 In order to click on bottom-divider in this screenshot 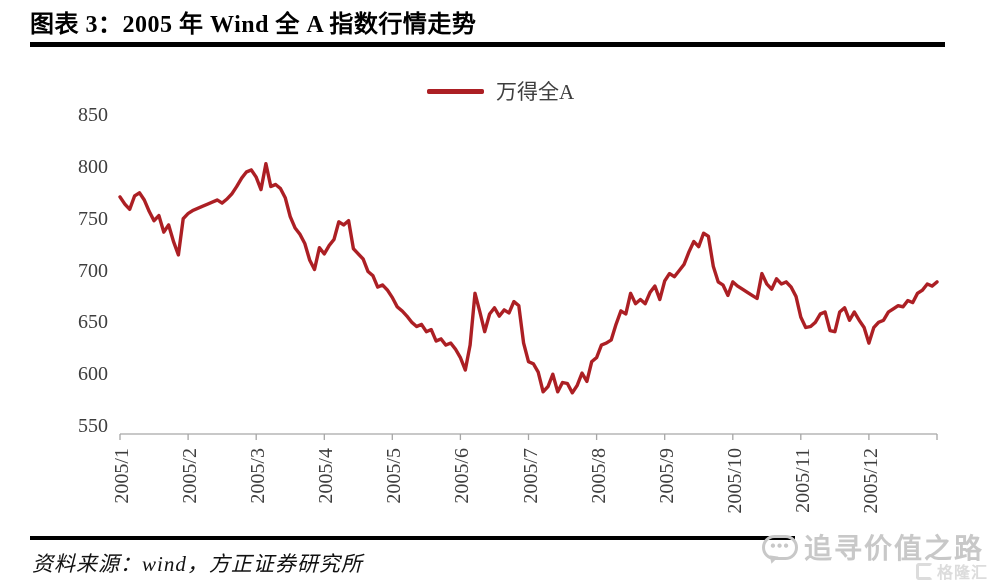, I will do `click(412, 538)`.